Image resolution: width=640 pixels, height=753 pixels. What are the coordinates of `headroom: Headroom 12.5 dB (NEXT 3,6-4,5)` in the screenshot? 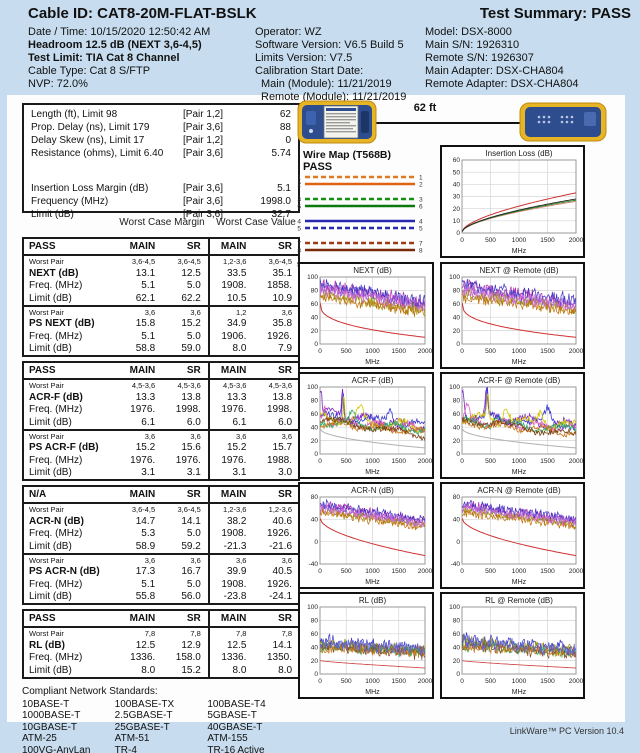 It's located at (115, 45).